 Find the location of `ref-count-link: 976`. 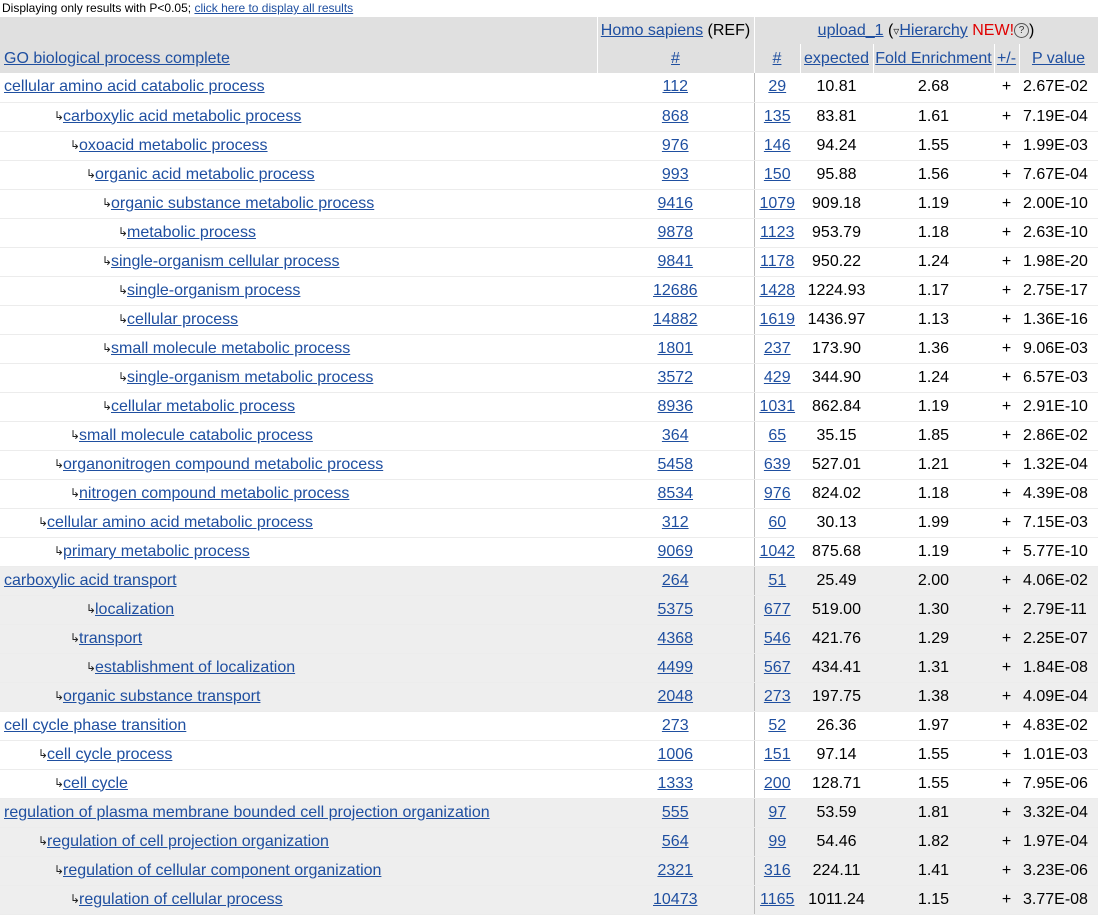

ref-count-link: 976 is located at coordinates (675, 145).